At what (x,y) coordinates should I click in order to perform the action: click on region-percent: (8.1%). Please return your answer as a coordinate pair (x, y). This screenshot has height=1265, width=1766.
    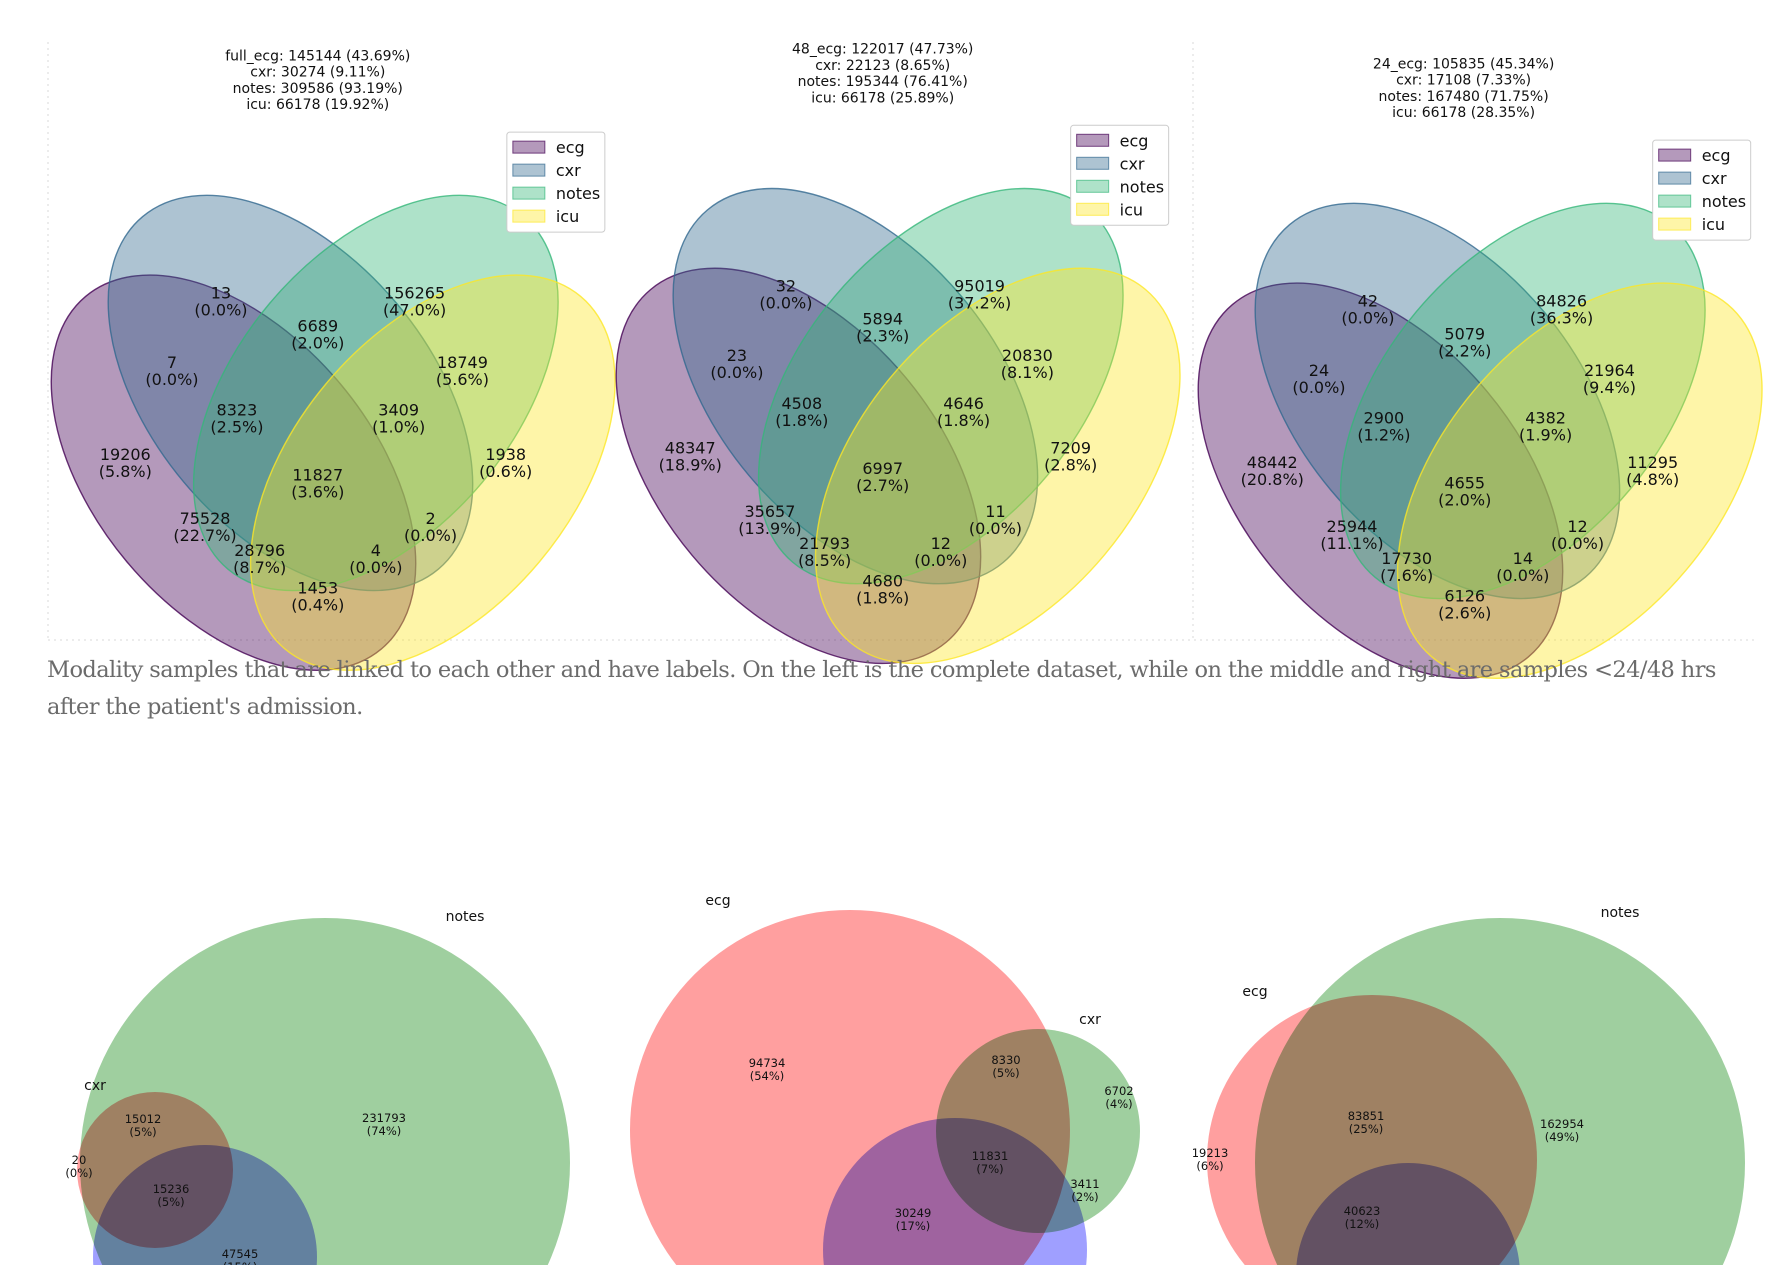
    Looking at the image, I should click on (1027, 372).